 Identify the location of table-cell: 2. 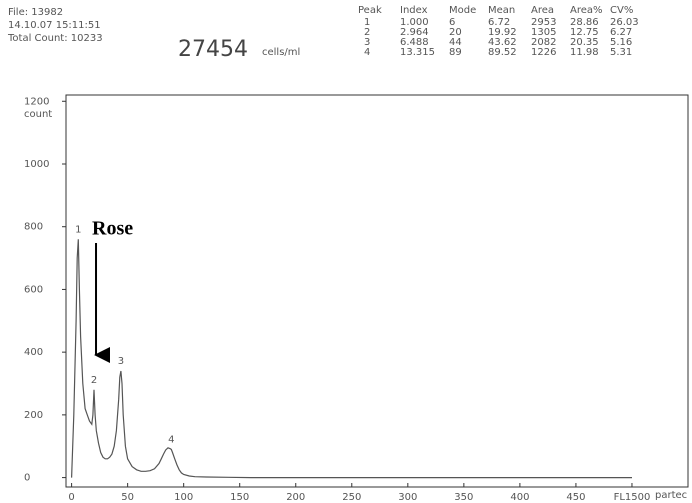
(367, 32).